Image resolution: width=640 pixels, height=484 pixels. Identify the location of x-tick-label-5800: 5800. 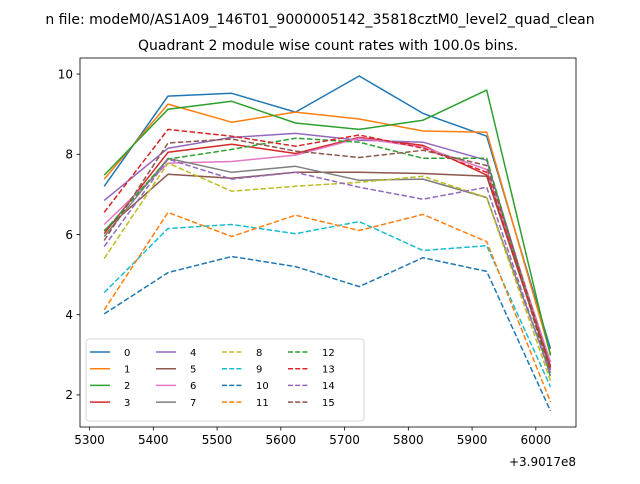
(408, 440).